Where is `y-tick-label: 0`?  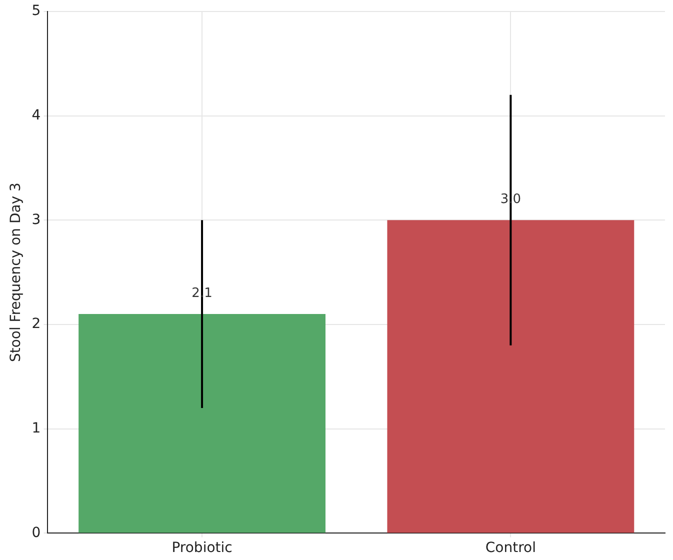 y-tick-label: 0 is located at coordinates (36, 532).